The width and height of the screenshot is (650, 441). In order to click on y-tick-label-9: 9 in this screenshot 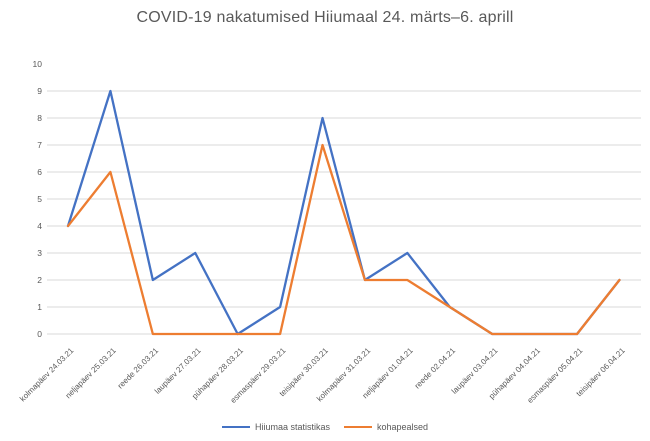, I will do `click(39, 91)`.